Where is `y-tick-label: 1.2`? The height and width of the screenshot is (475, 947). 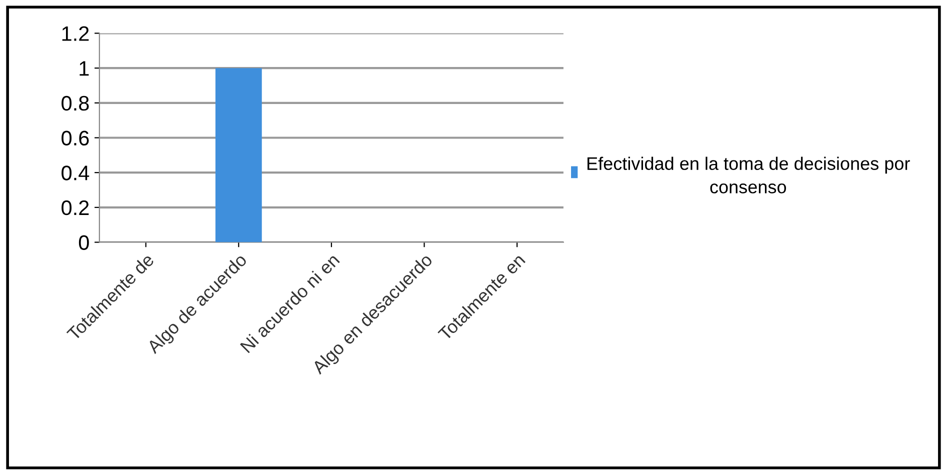 y-tick-label: 1.2 is located at coordinates (75, 33).